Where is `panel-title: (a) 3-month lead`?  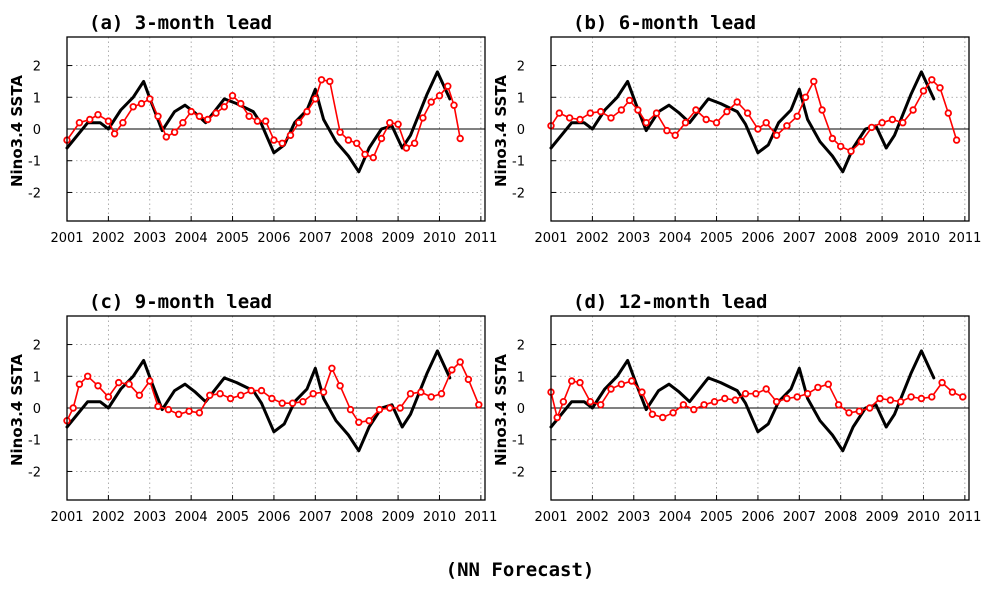 panel-title: (a) 3-month lead is located at coordinates (180, 23).